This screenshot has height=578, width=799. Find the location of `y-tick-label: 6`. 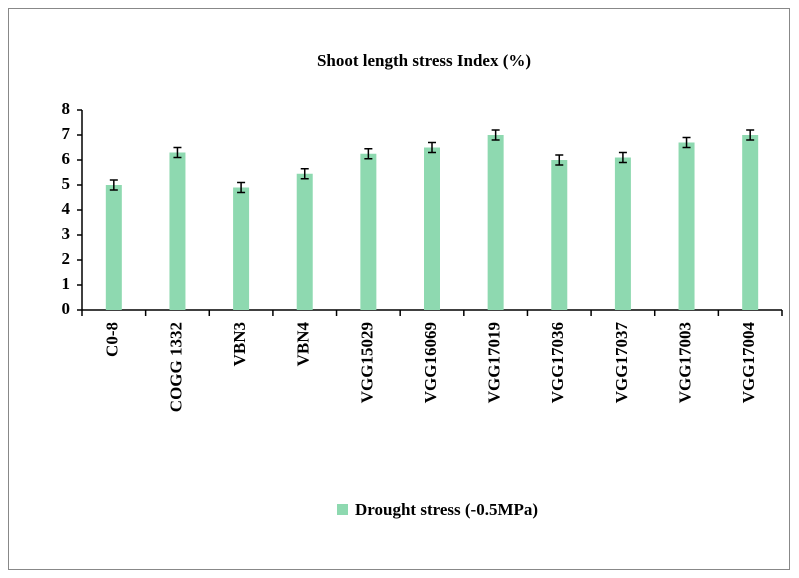

y-tick-label: 6 is located at coordinates (66, 158).